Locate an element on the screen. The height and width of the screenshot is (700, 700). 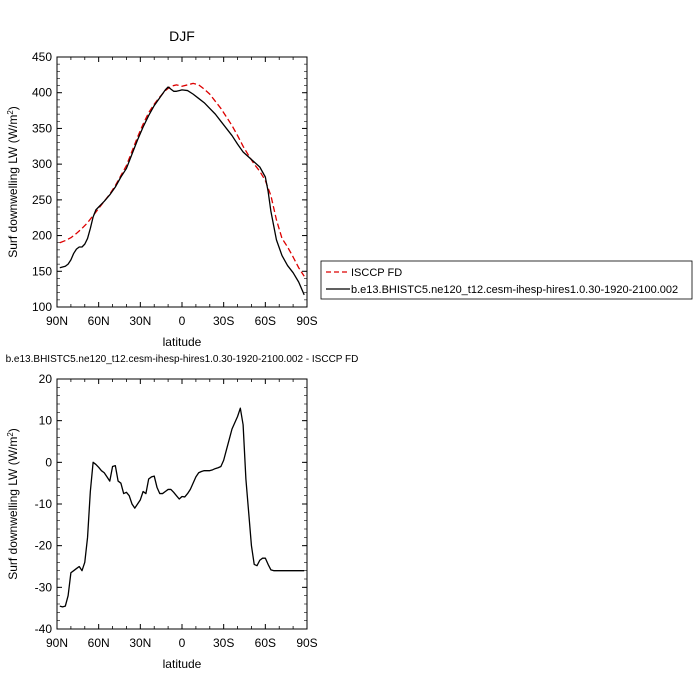
top-x-tick-label: 30S is located at coordinates (223, 321).